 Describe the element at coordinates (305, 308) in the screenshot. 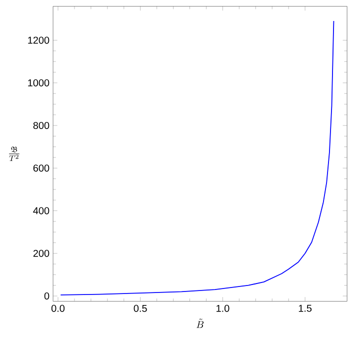

I see `x-tick-label: 1.5` at that location.